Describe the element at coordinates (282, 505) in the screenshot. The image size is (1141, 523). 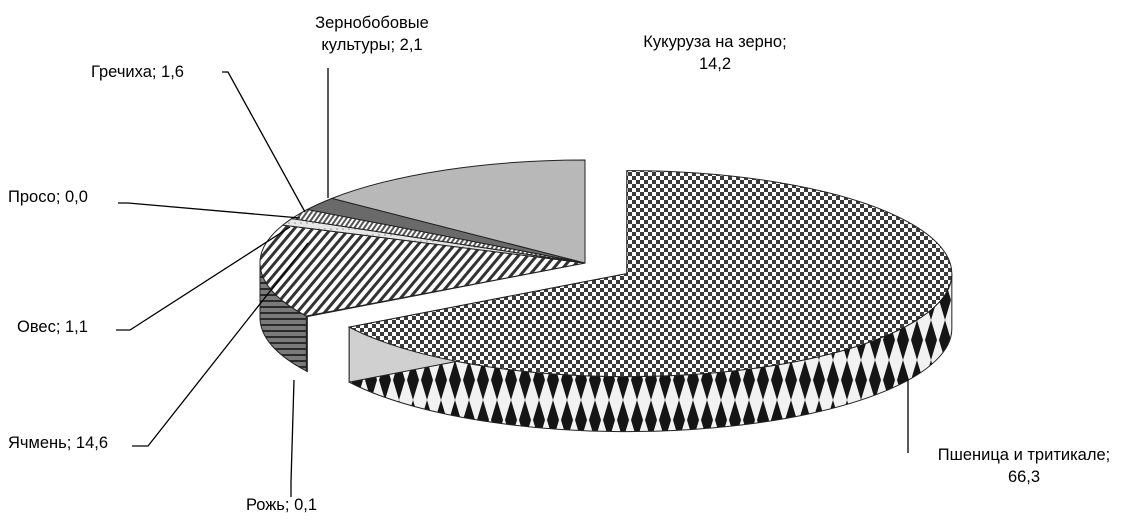
I see `slice-label-rye: Рожь; 0,1` at that location.